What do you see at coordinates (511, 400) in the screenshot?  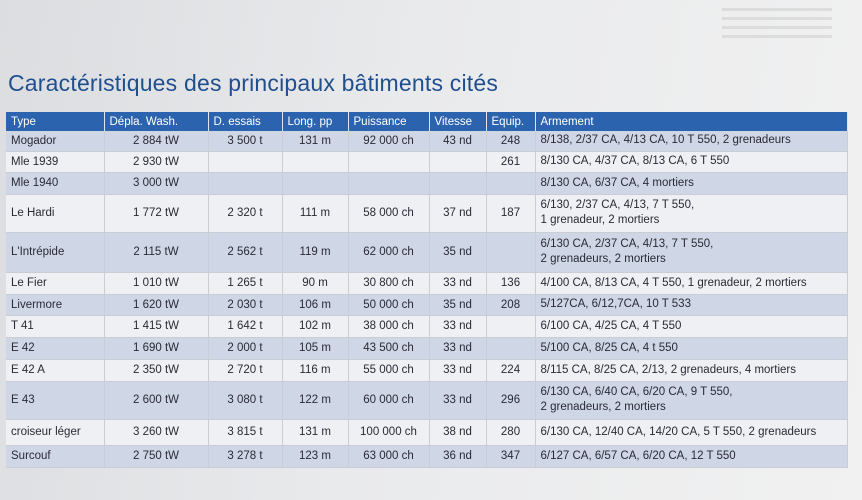 I see `cell-equipage: 296` at bounding box center [511, 400].